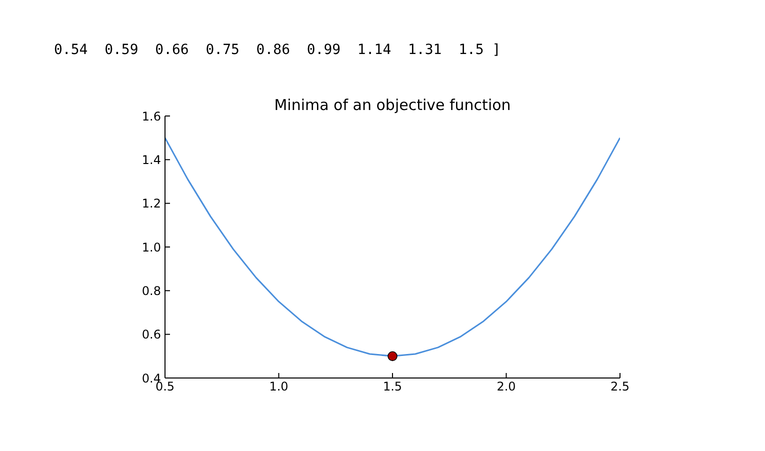 Image resolution: width=765 pixels, height=451 pixels. I want to click on x-tick-label: 2.5, so click(620, 387).